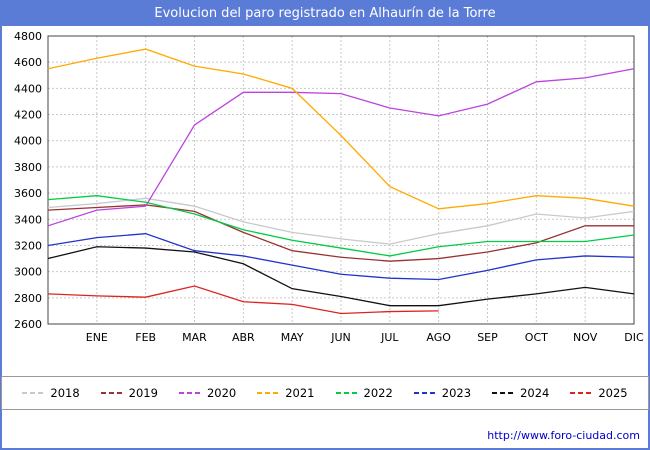 The width and height of the screenshot is (650, 450). I want to click on legend-item-2019: 2019, so click(129, 393).